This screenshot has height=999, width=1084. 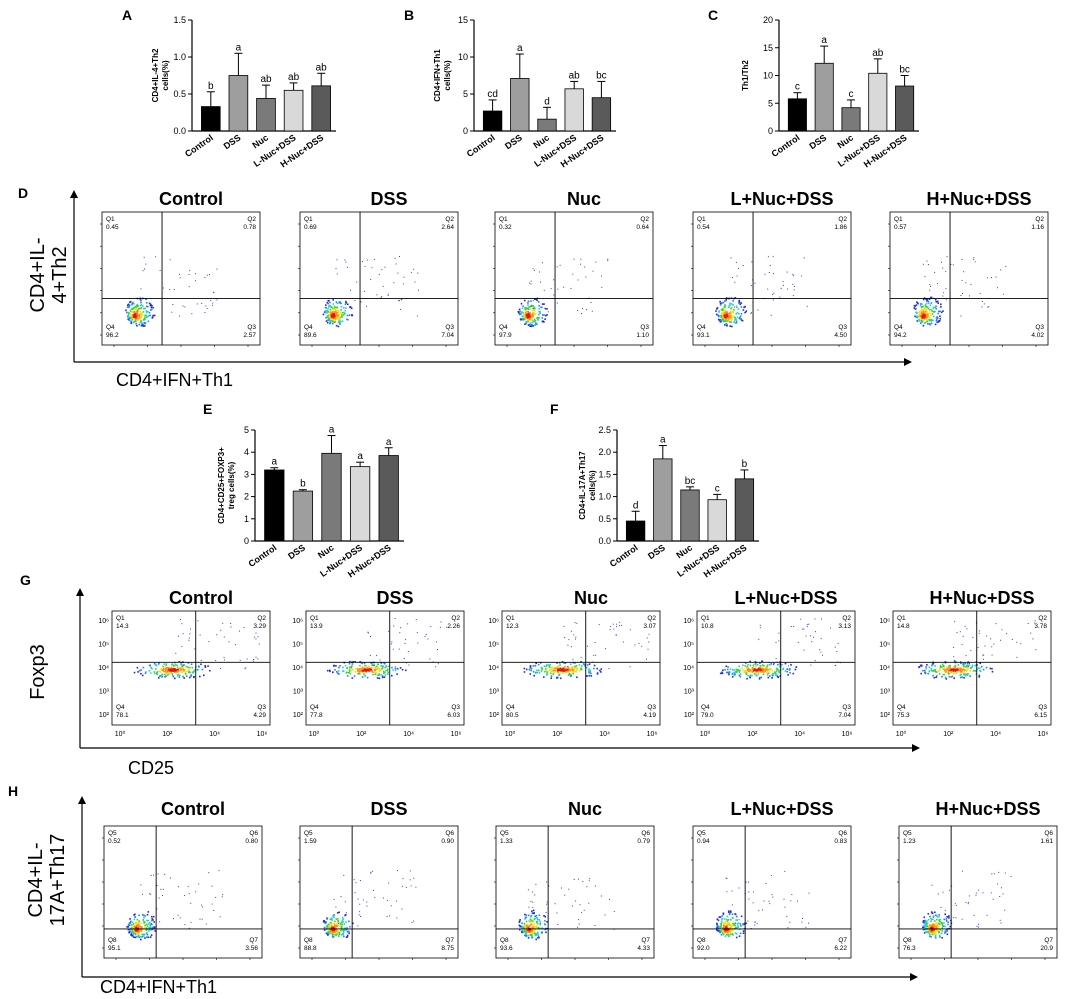 I want to click on quadrant-value: 0.54, so click(x=703, y=227).